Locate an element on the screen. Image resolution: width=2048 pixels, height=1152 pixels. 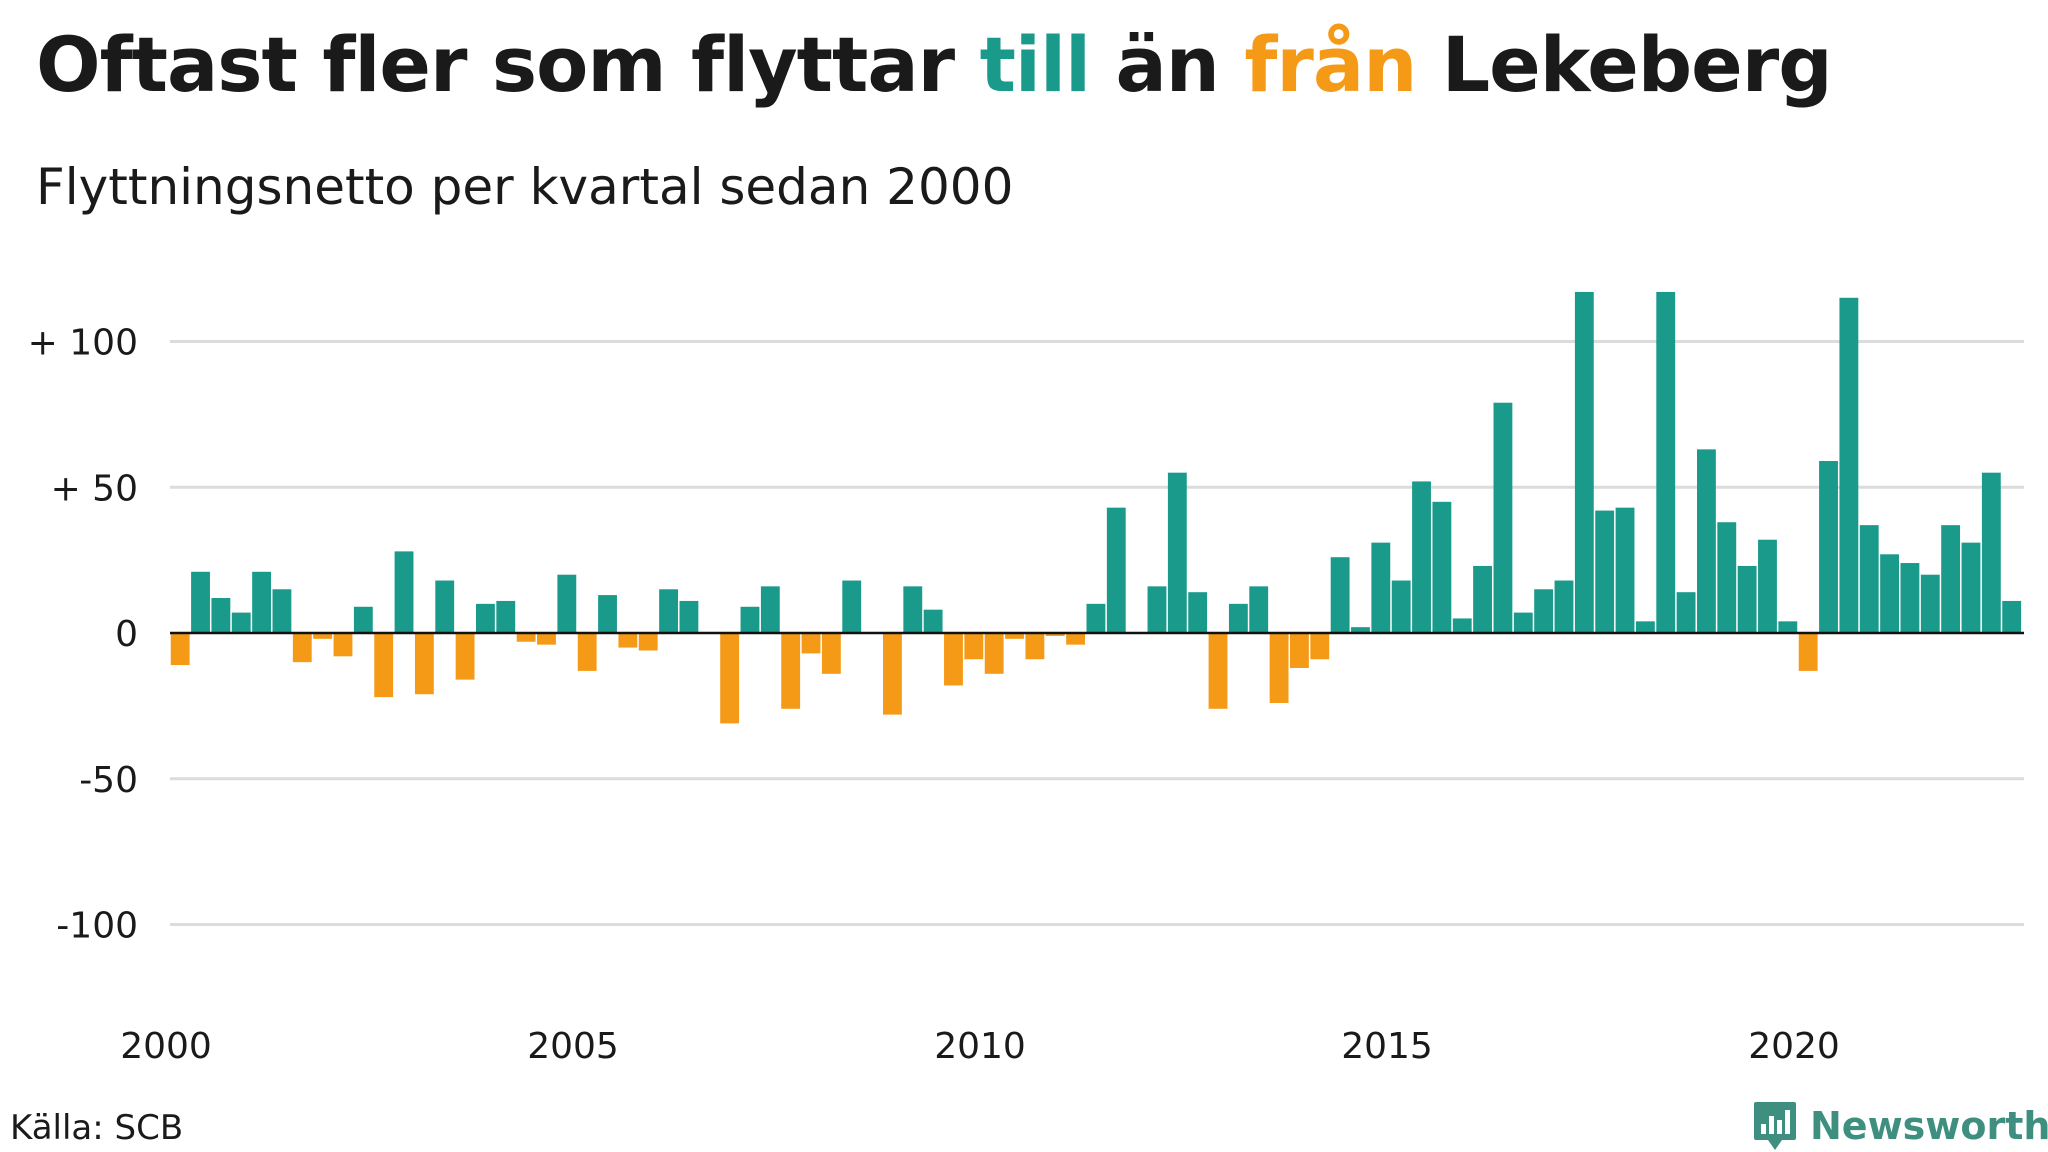
title-part-5: Lekeberg is located at coordinates (1624, 64).